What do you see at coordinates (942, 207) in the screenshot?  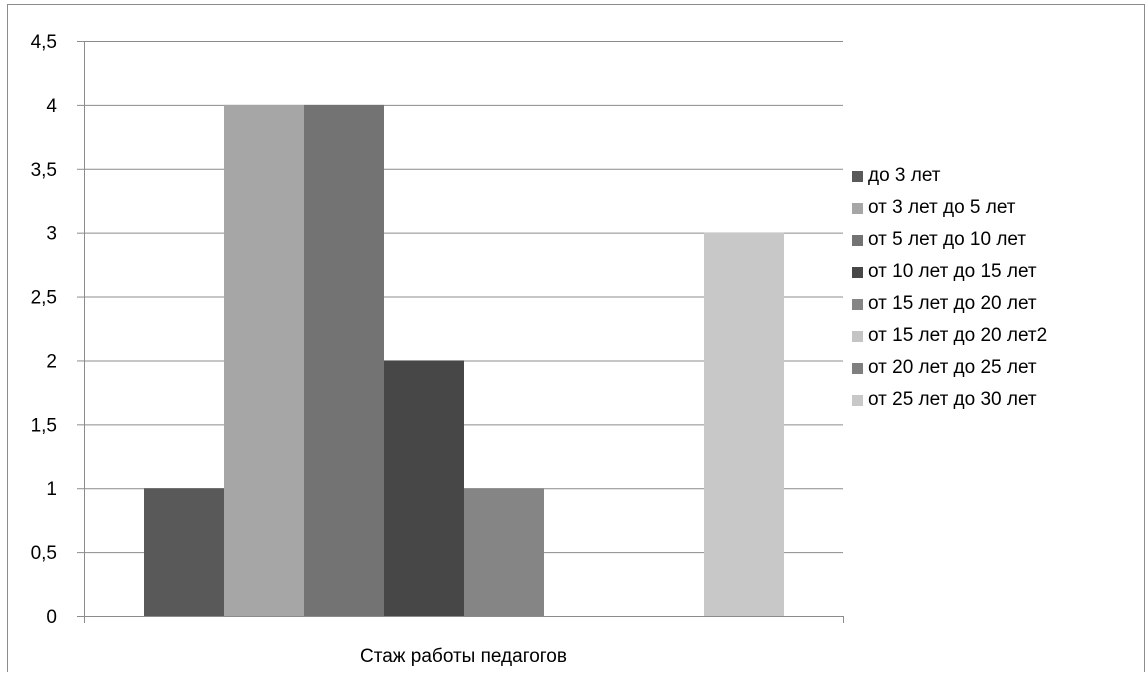 I see `legend-label: от 3 лет до 5 лет` at bounding box center [942, 207].